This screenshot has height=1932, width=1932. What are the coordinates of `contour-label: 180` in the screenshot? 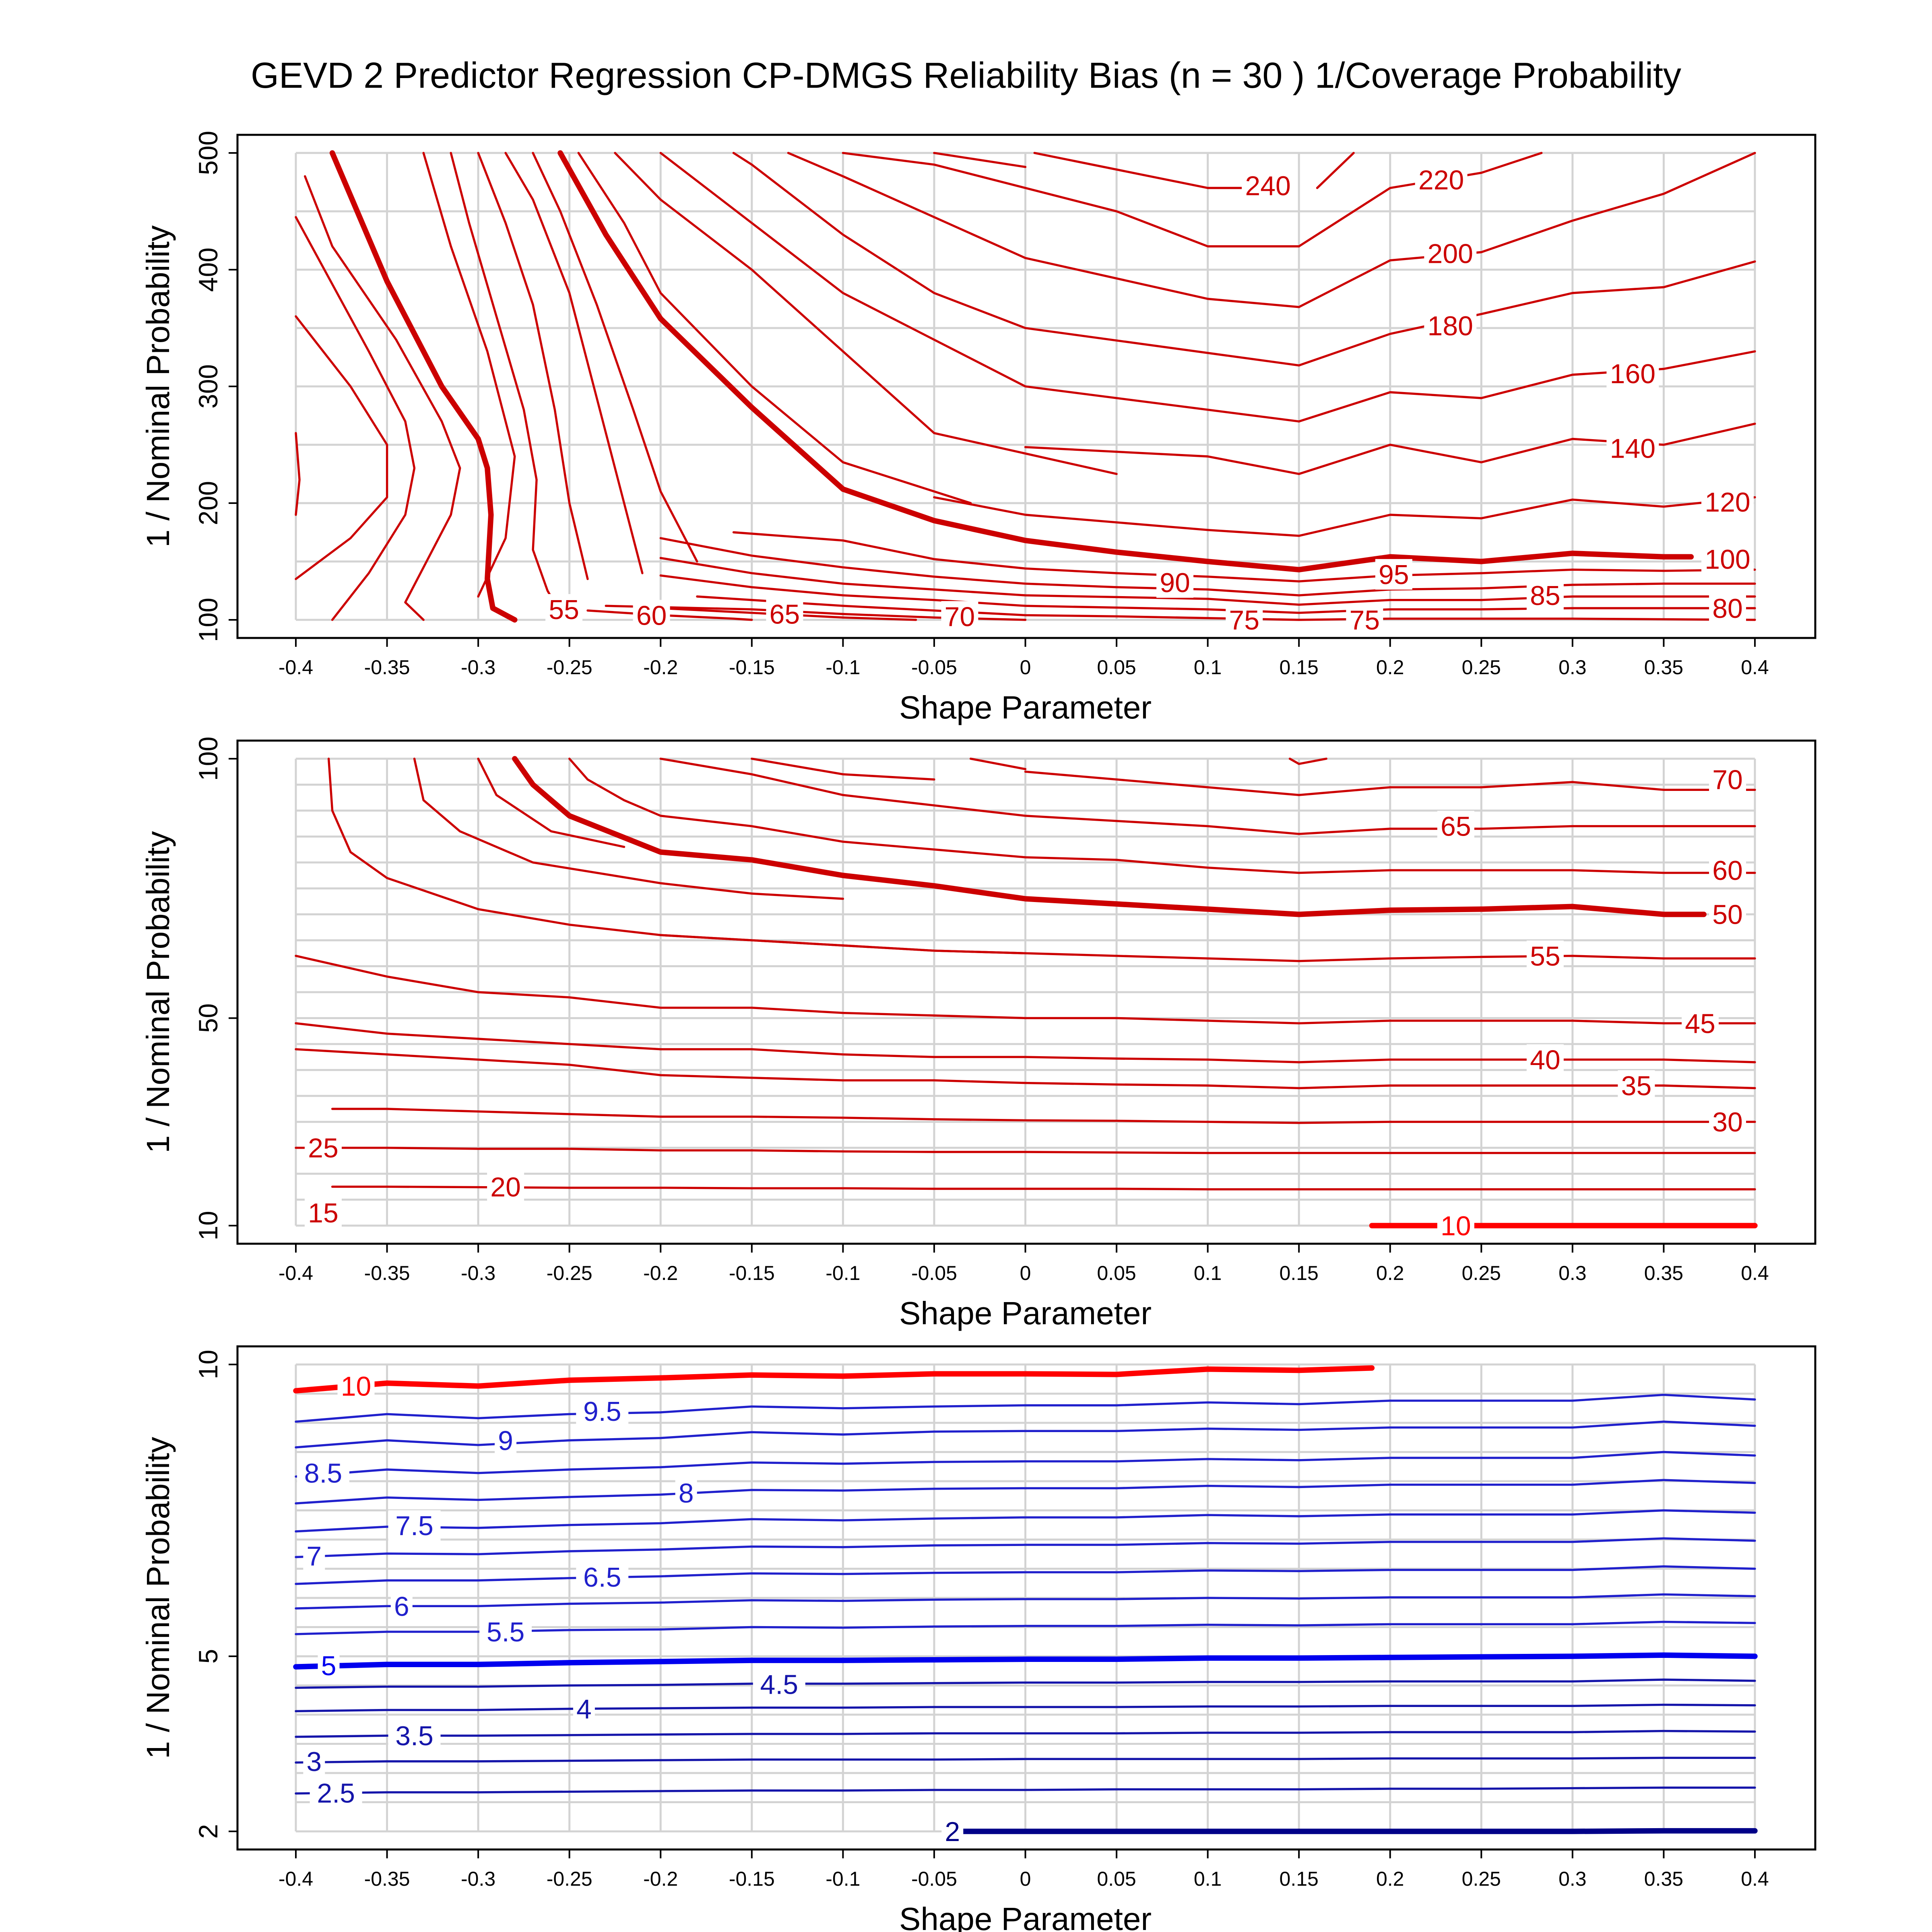 It's located at (1450, 326).